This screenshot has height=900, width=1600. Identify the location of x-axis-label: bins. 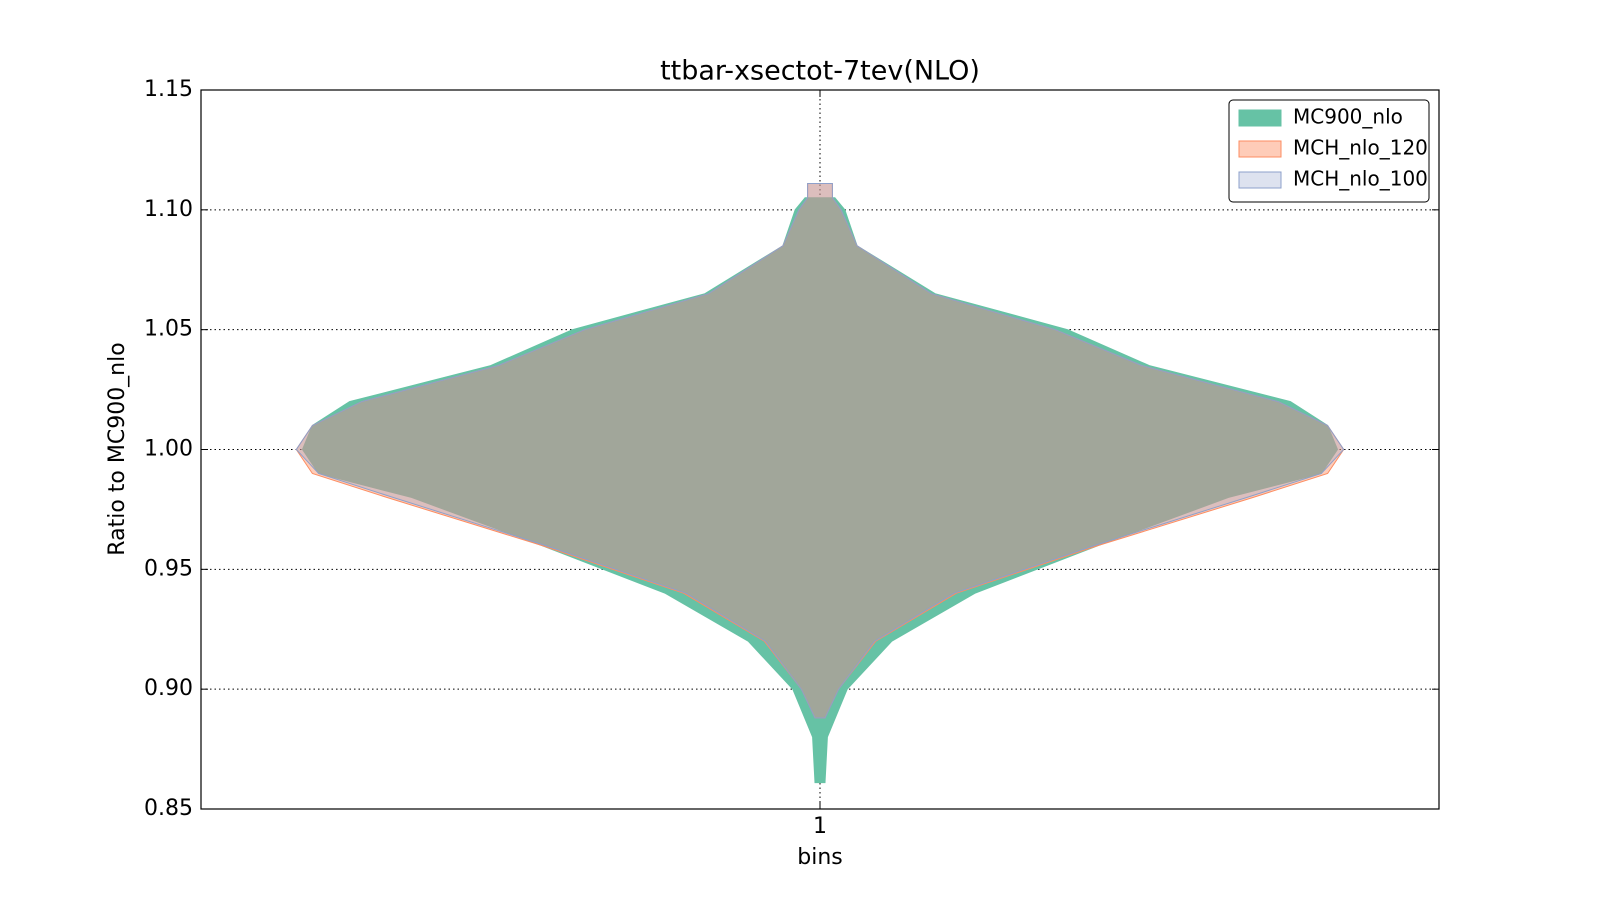
(819, 857).